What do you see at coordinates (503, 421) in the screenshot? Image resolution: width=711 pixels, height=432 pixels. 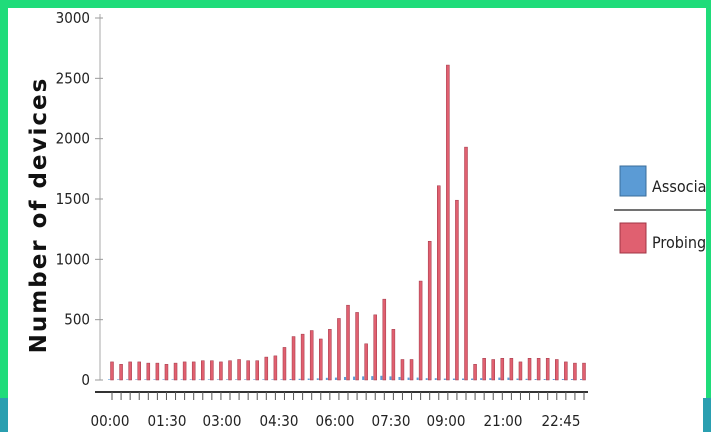 I see `x-tick-label: 21:00` at bounding box center [503, 421].